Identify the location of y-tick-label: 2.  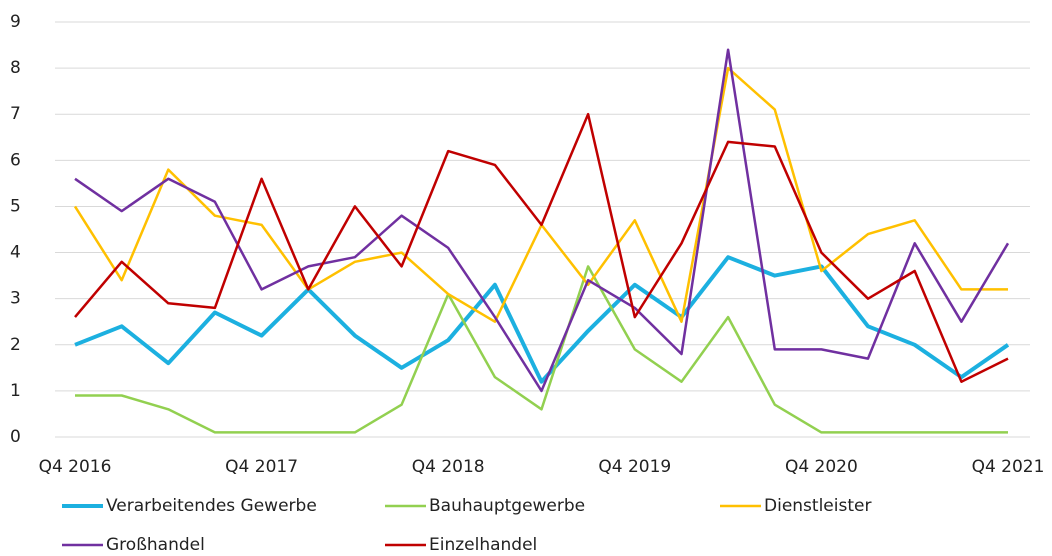
(15, 345).